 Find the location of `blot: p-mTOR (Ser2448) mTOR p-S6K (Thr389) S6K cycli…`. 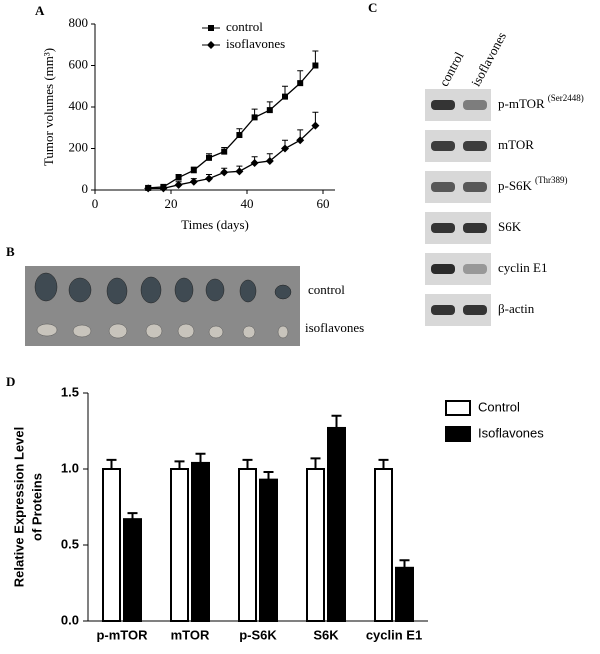

blot: p-mTOR (Ser2448) mTOR p-S6K (Thr389) S6K cycli… is located at coordinates (504, 207).